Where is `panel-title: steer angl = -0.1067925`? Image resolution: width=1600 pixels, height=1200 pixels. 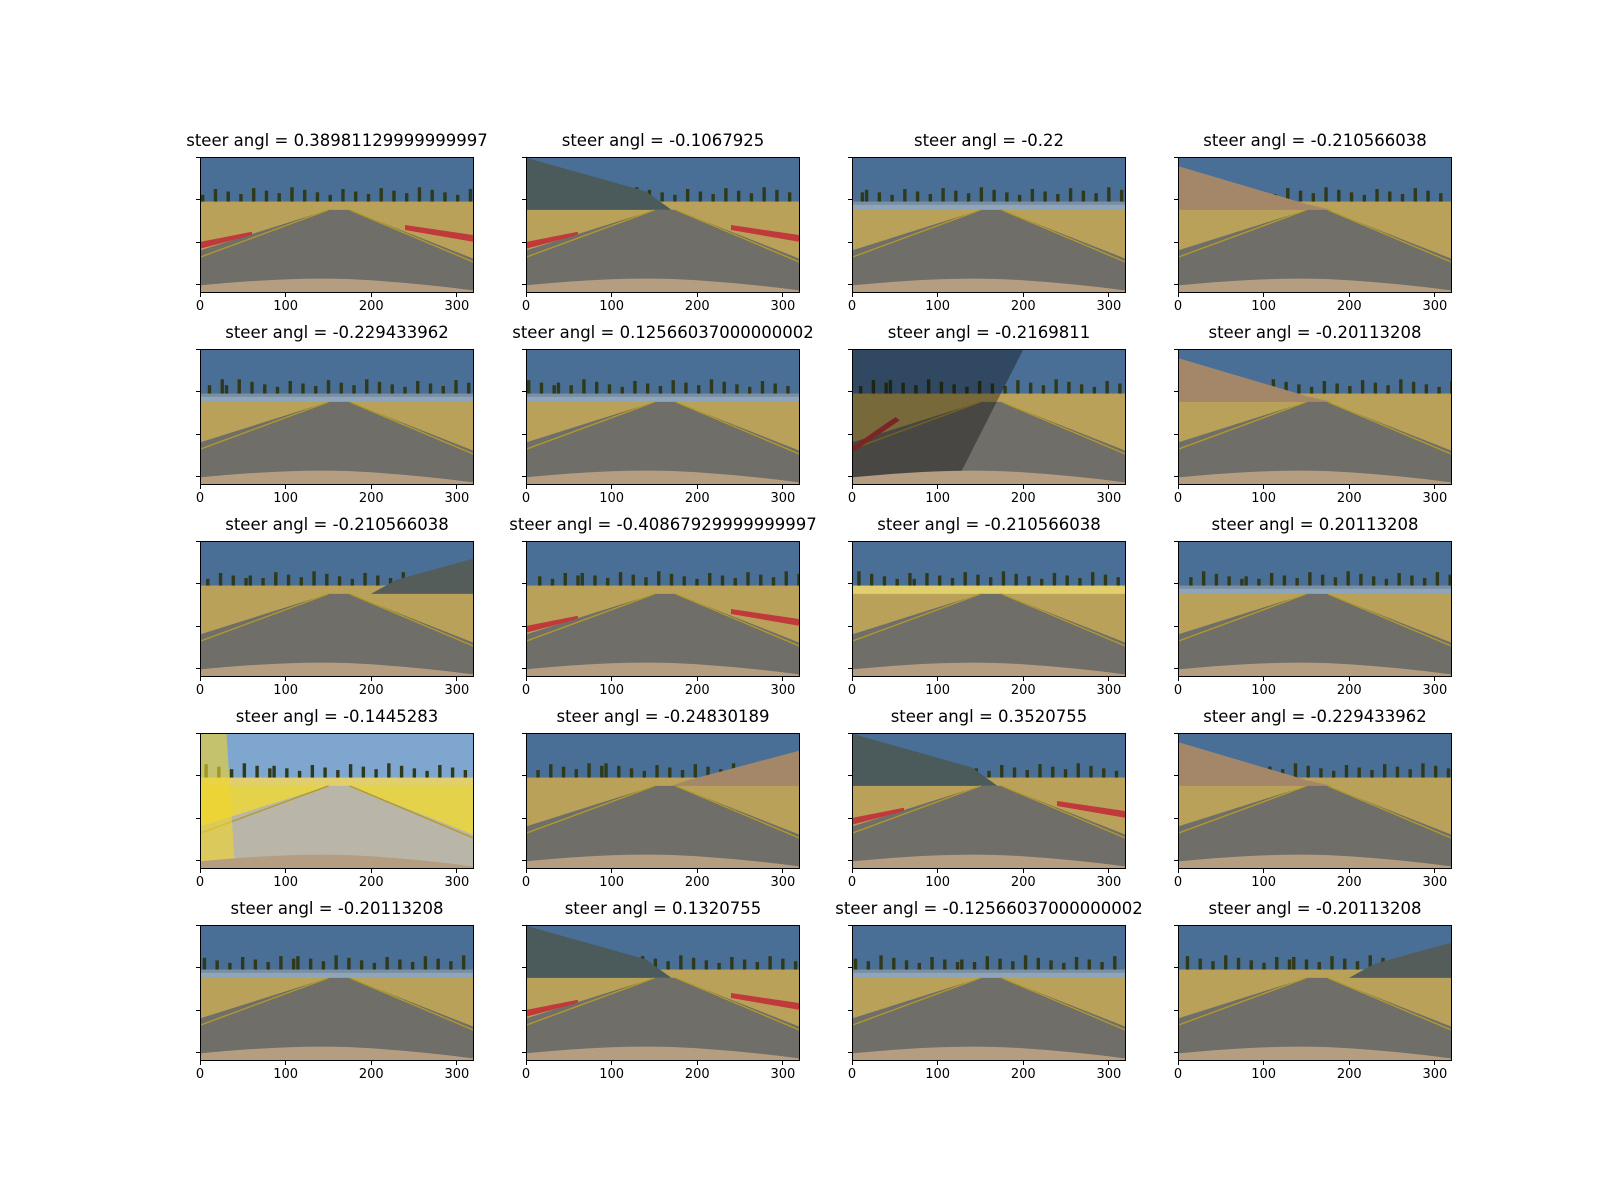
panel-title: steer angl = -0.1067925 is located at coordinates (663, 140).